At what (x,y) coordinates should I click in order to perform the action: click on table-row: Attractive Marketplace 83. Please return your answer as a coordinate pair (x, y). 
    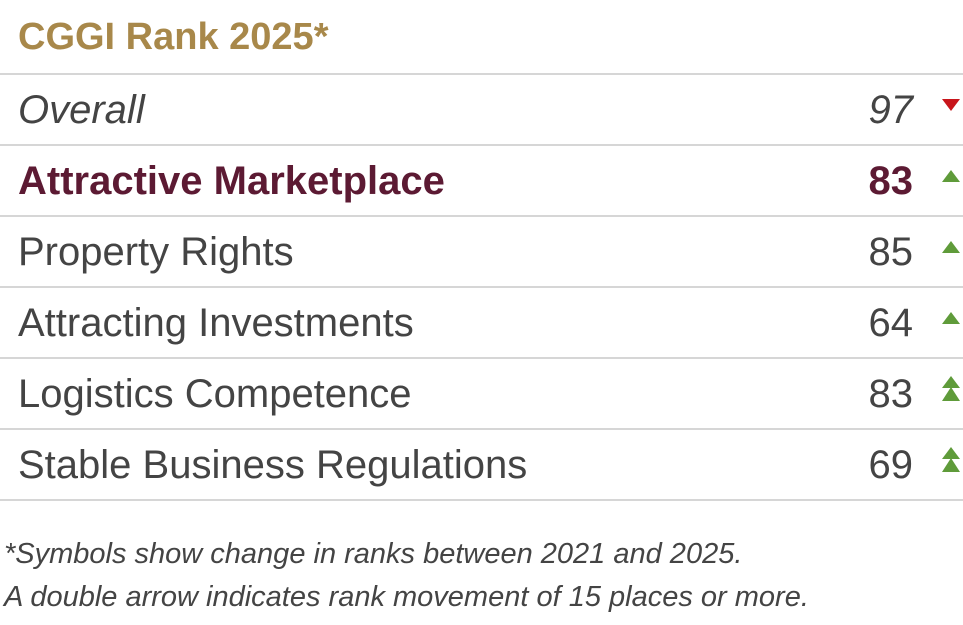
    Looking at the image, I should click on (481, 179).